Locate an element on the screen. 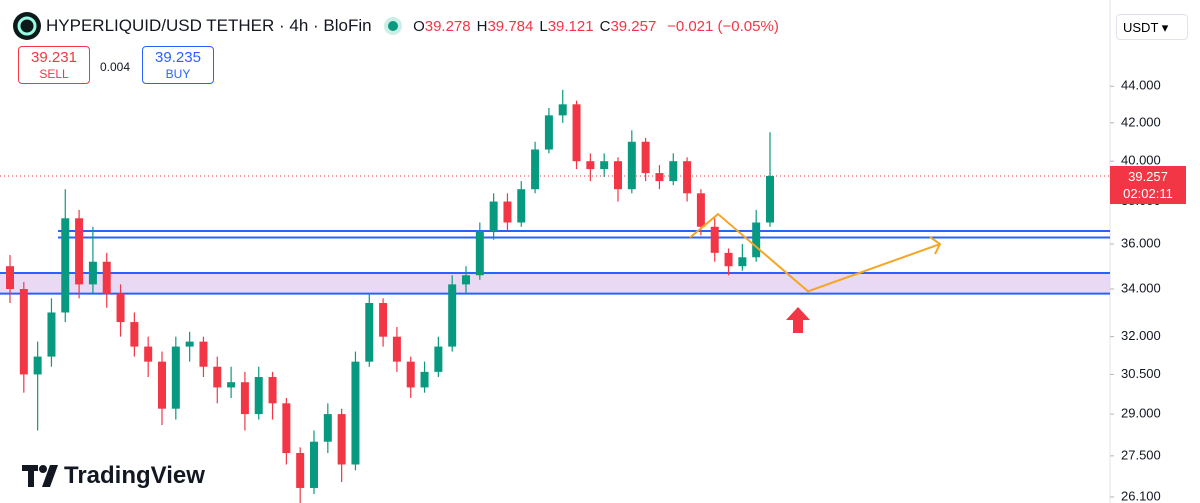 The image size is (1200, 503). currency: USDT is located at coordinates (1141, 27).